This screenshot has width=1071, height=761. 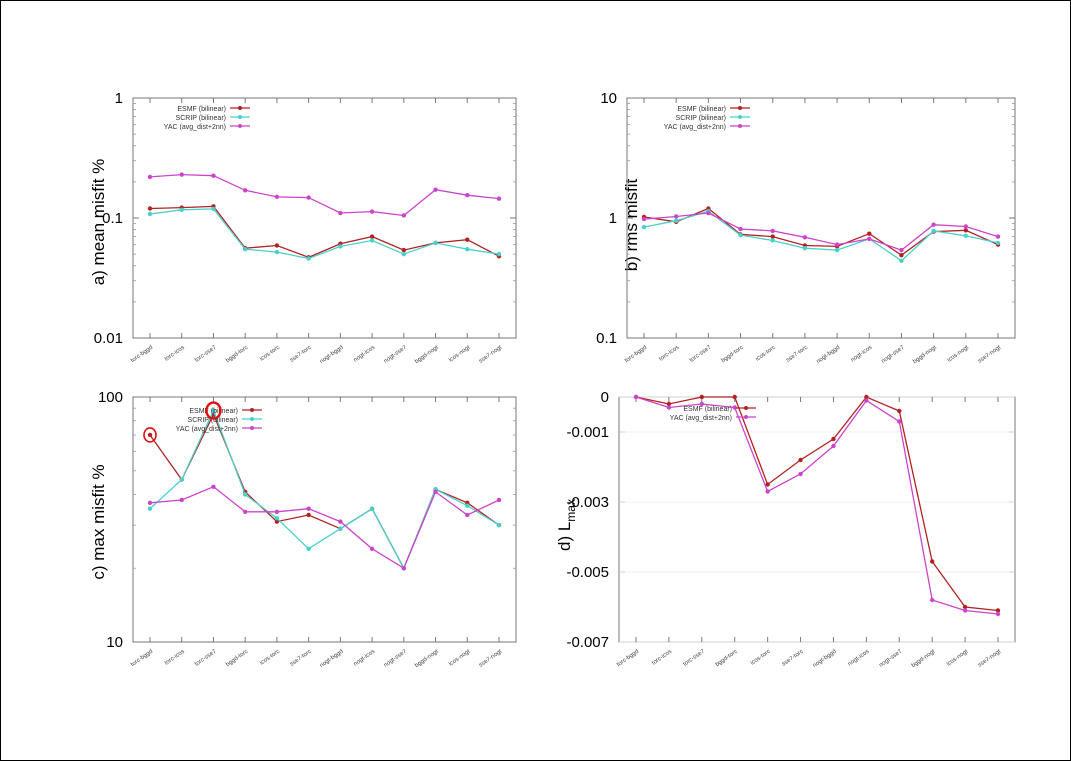 What do you see at coordinates (924, 659) in the screenshot?
I see `panel-d-category-label: bggd-nogt` at bounding box center [924, 659].